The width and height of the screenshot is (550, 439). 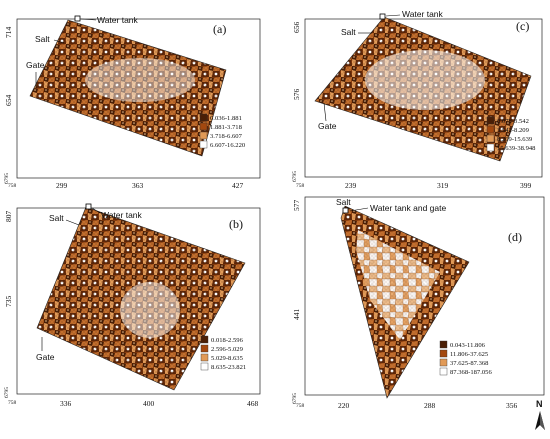 I want to click on panel-b-gate-label: Gate, so click(x=45, y=357).